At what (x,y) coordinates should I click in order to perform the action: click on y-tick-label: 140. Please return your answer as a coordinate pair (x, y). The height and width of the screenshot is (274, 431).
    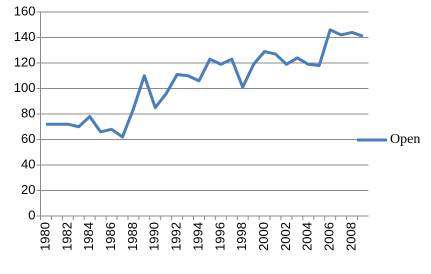
    Looking at the image, I should click on (25, 36).